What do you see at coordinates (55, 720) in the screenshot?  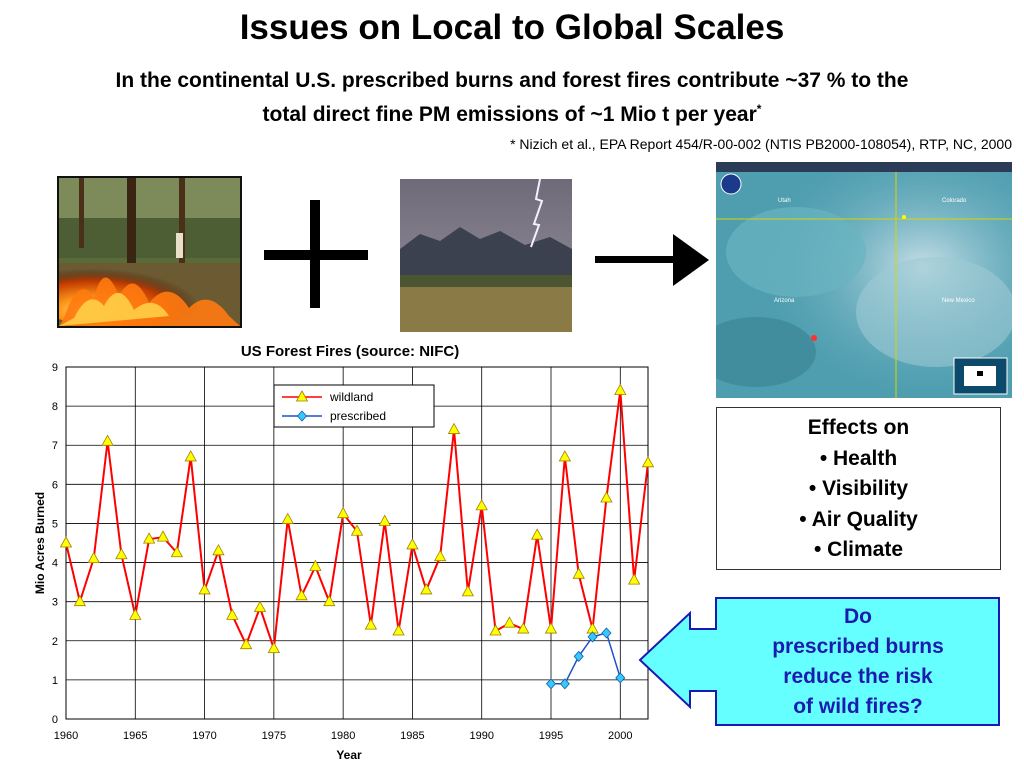 I see `y-tick-label: 0` at bounding box center [55, 720].